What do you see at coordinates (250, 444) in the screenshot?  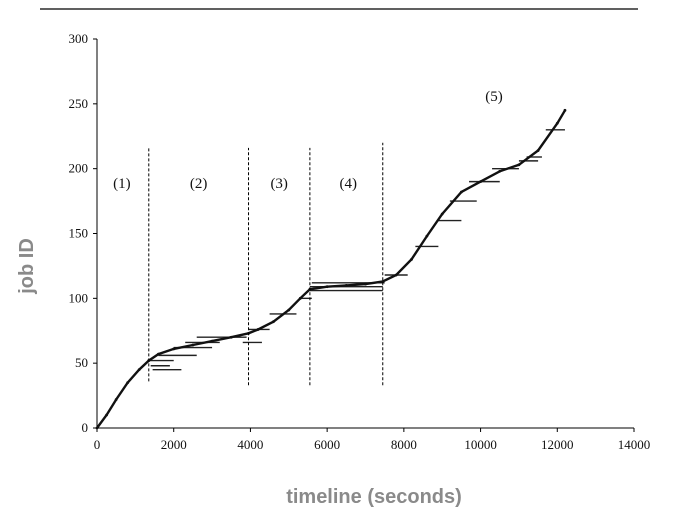 I see `x-tick-label: 4000` at bounding box center [250, 444].